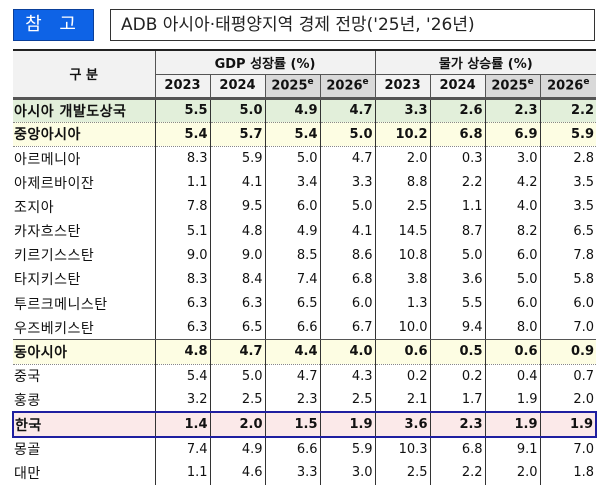  What do you see at coordinates (47, 280) in the screenshot?
I see `row-label: 타지키스탄` at bounding box center [47, 280].